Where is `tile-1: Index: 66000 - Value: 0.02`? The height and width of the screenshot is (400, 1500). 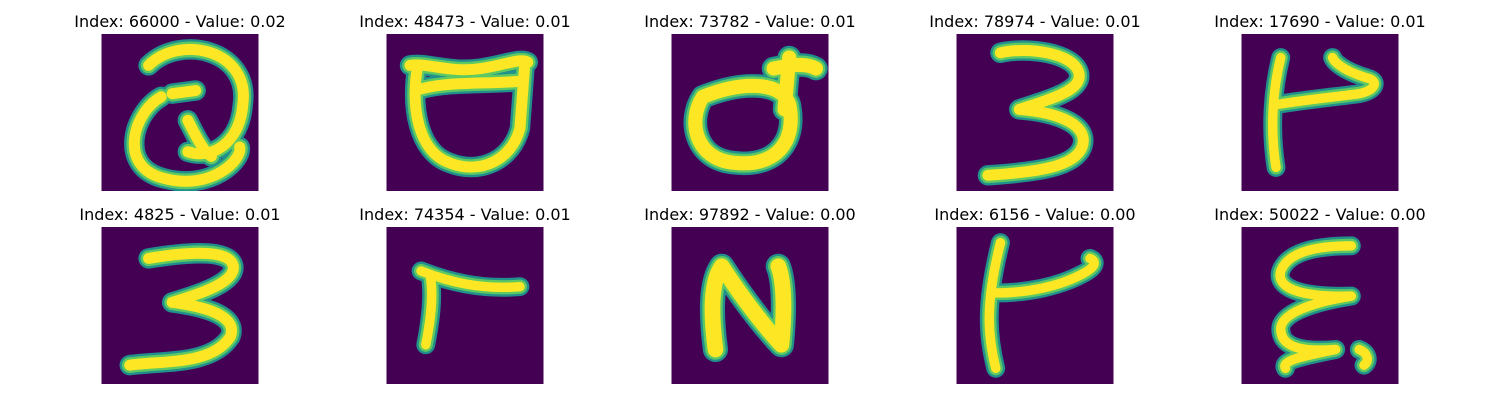 tile-1: Index: 66000 - Value: 0.02 is located at coordinates (180, 107).